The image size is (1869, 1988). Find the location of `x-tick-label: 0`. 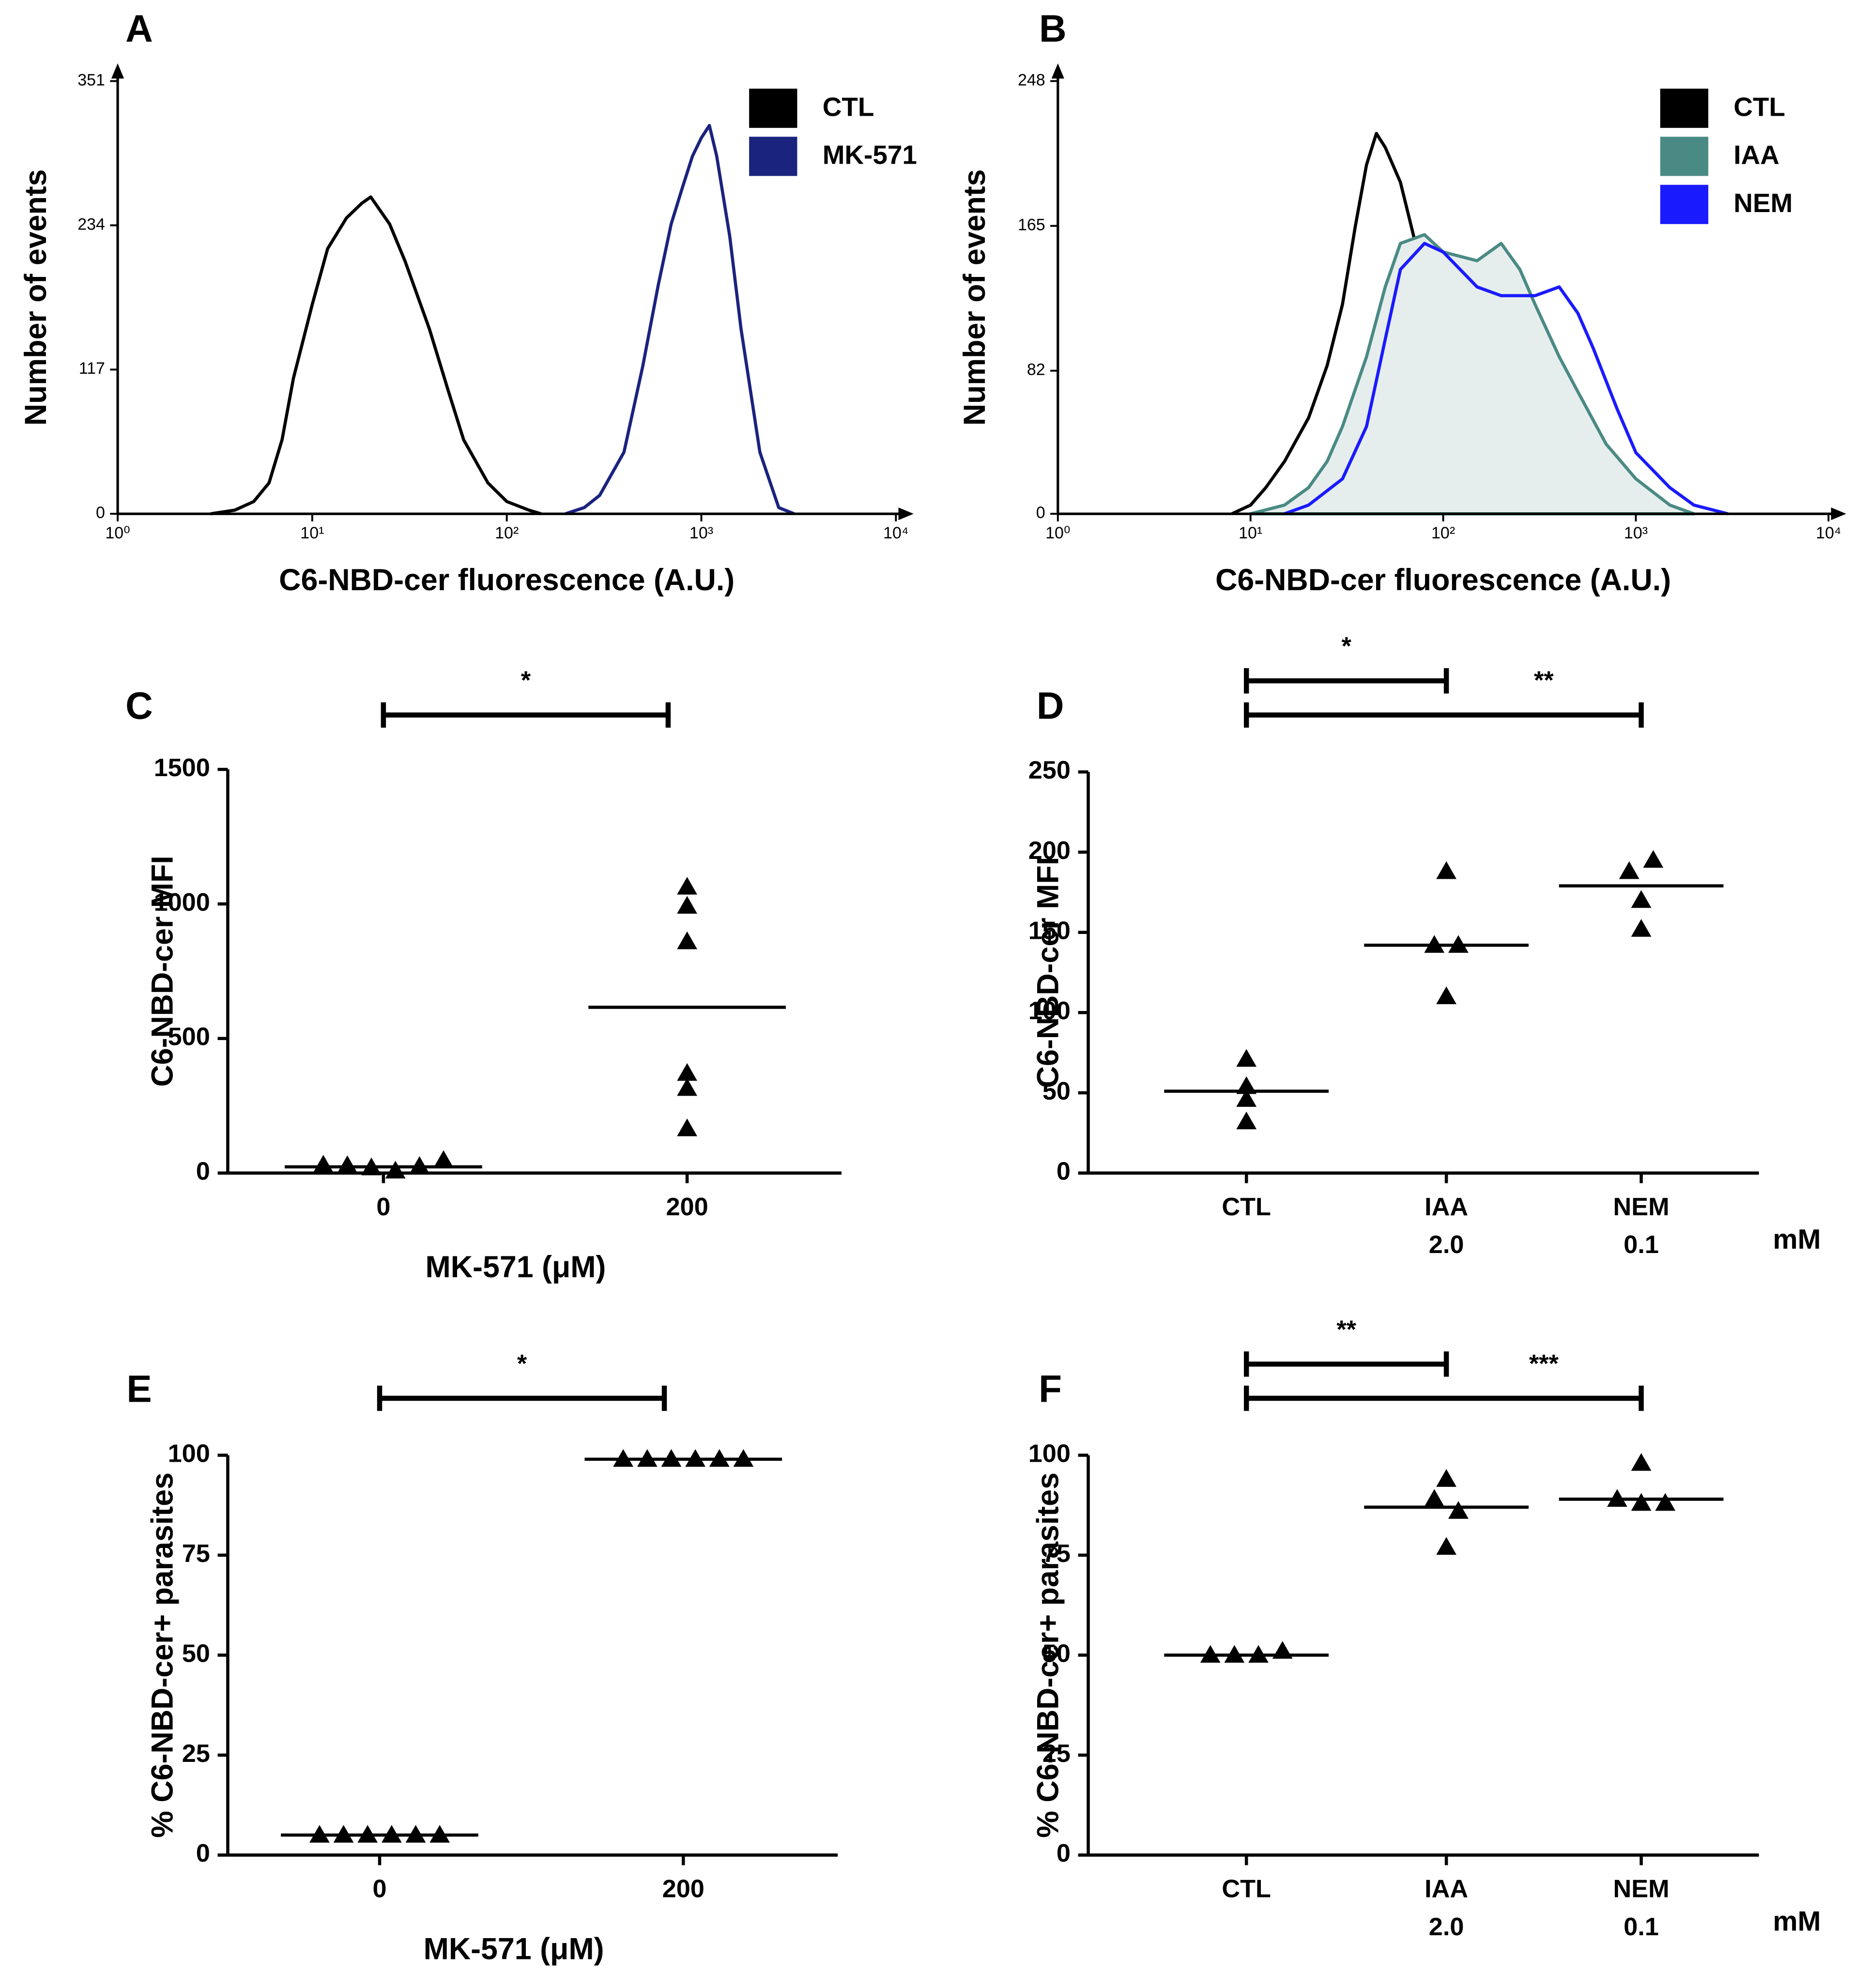

x-tick-label: 0 is located at coordinates (383, 1207).